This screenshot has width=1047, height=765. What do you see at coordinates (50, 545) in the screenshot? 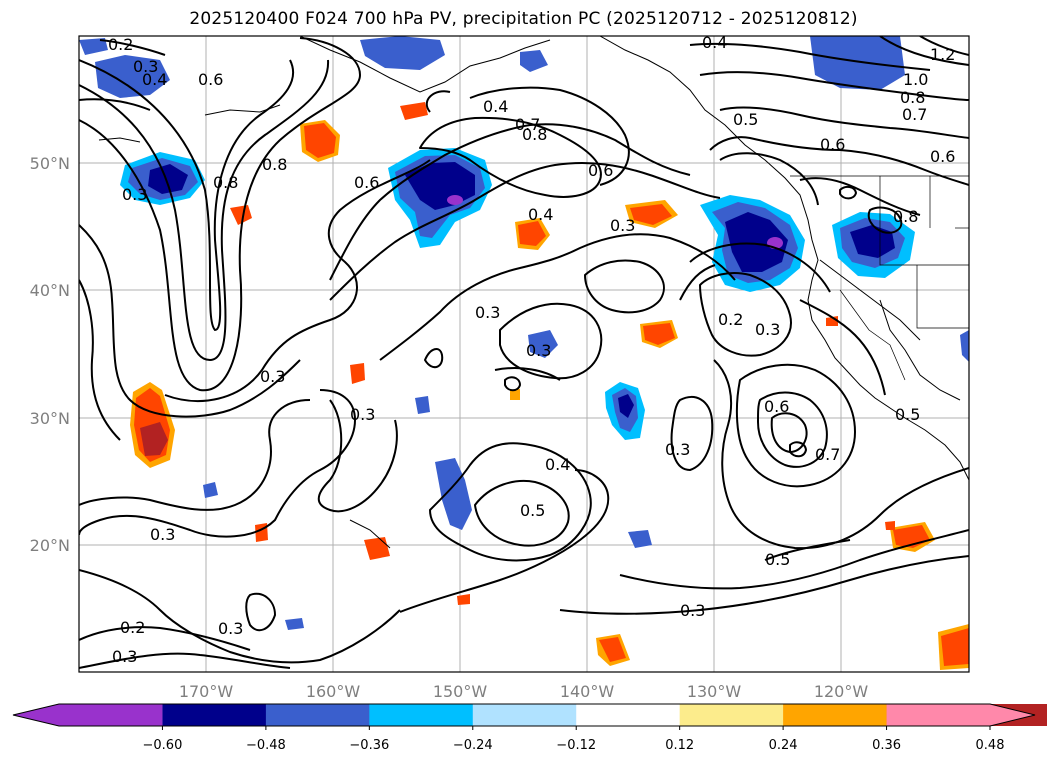
I see `lat-label: 20°N` at bounding box center [50, 545].